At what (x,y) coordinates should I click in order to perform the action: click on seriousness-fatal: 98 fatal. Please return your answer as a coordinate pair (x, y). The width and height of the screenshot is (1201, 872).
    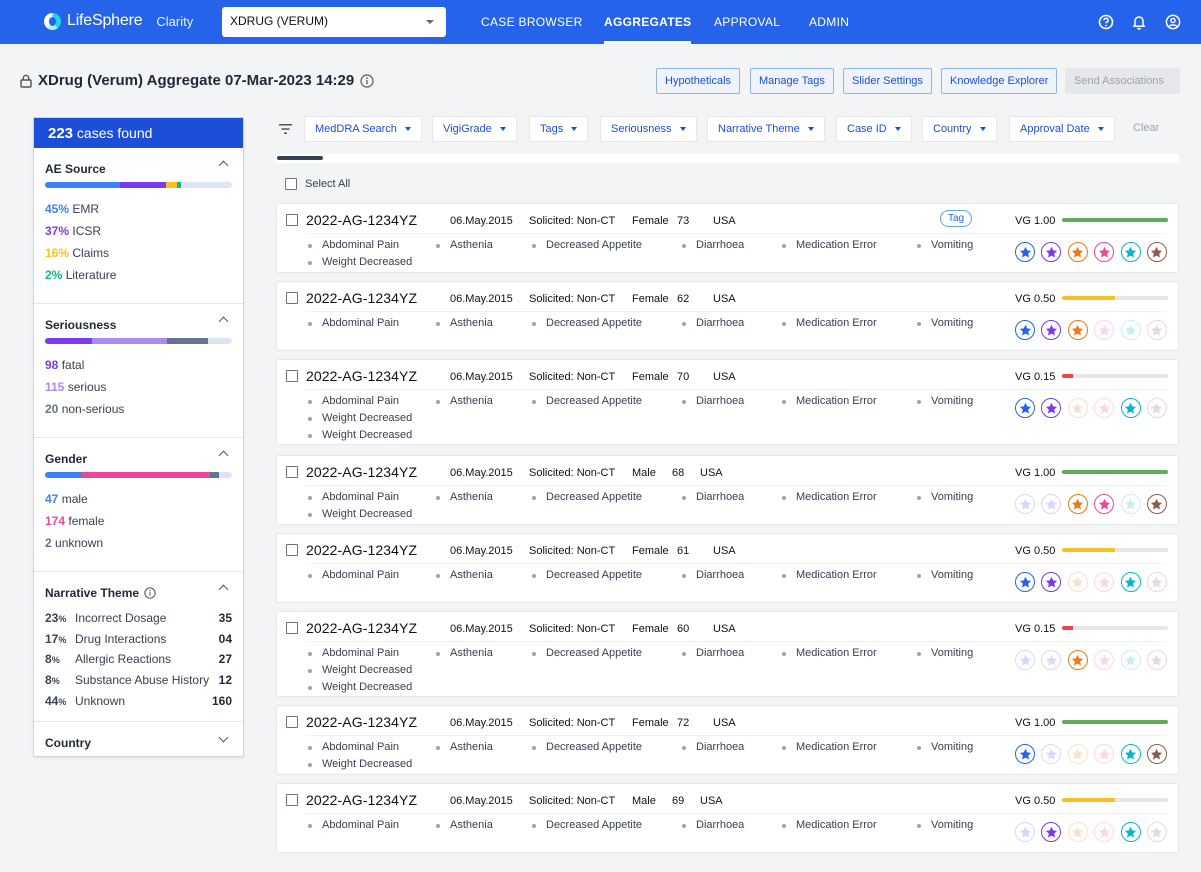
    Looking at the image, I should click on (138, 365).